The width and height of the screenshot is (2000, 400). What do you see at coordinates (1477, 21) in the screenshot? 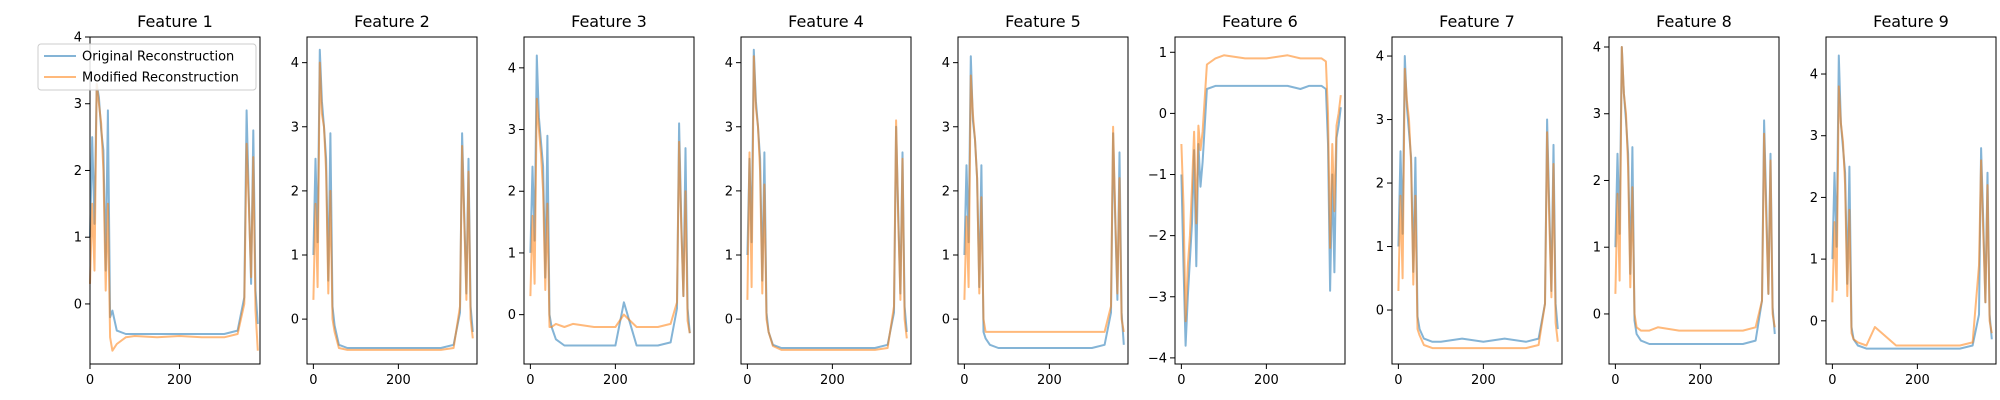
I see `subplot-title: Feature 7` at bounding box center [1477, 21].